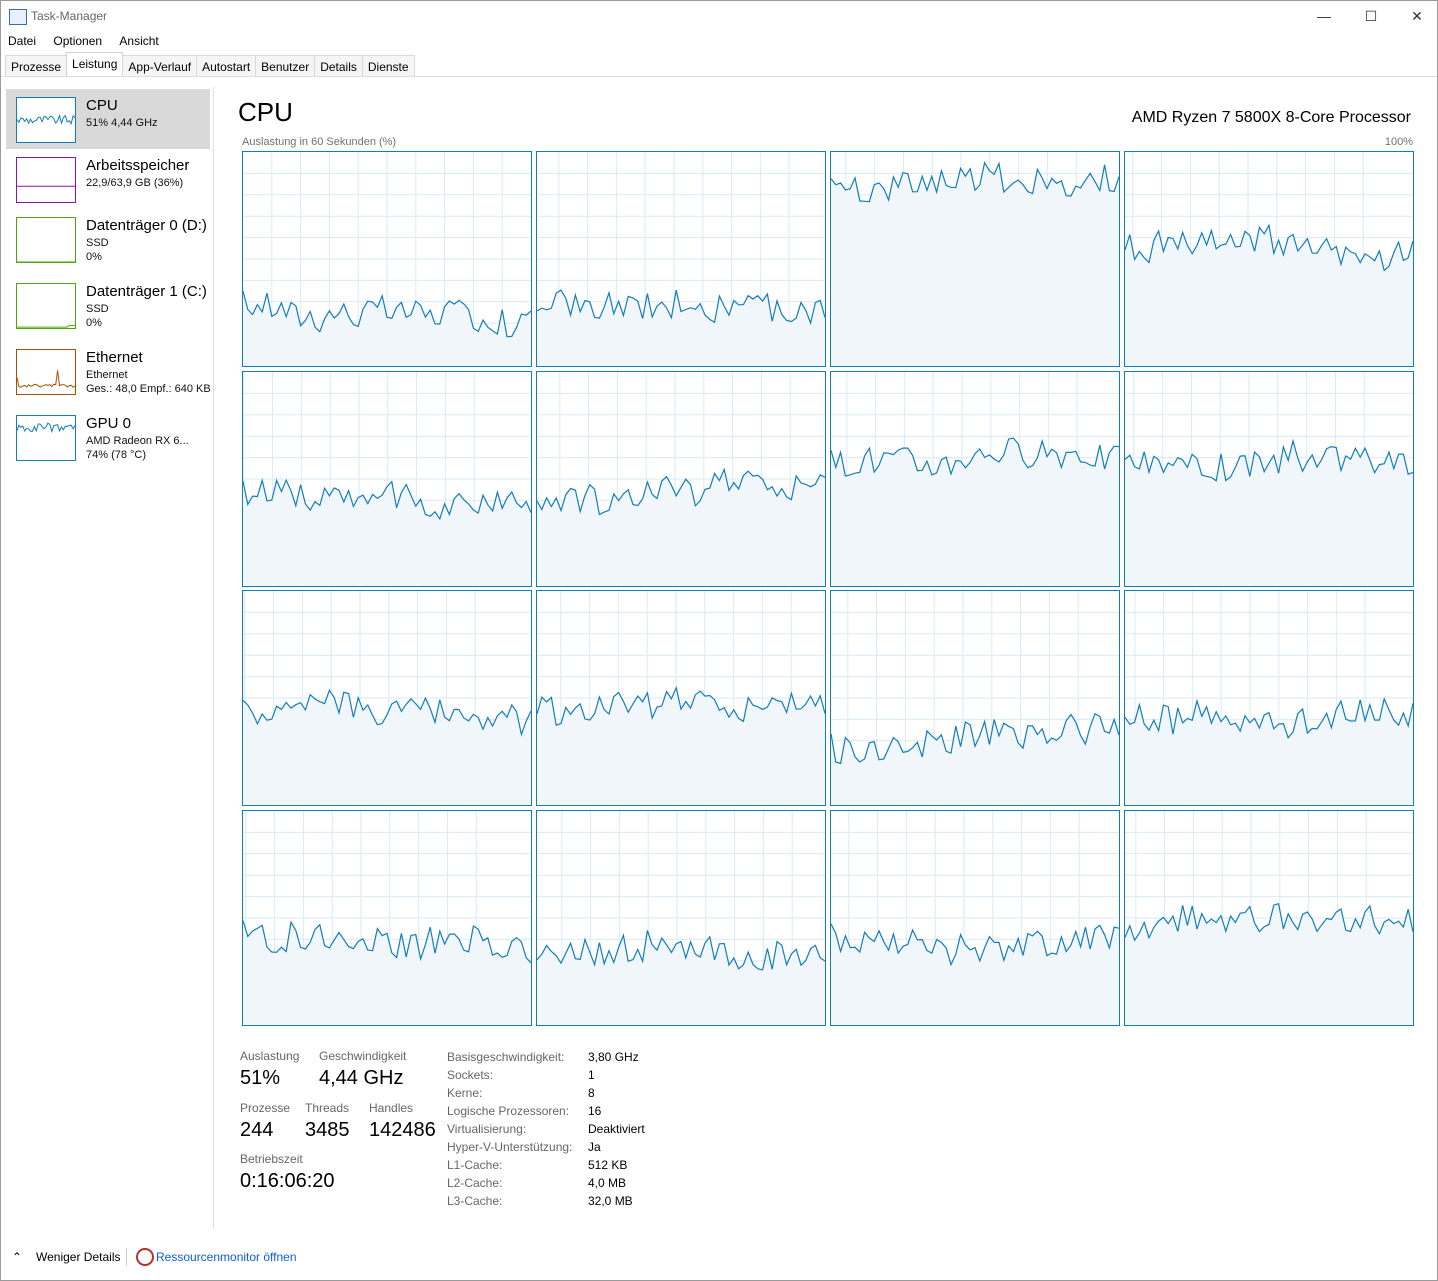 The height and width of the screenshot is (1281, 1438). I want to click on sidebar-item-detail: 51% 4,44 GHz, so click(122, 123).